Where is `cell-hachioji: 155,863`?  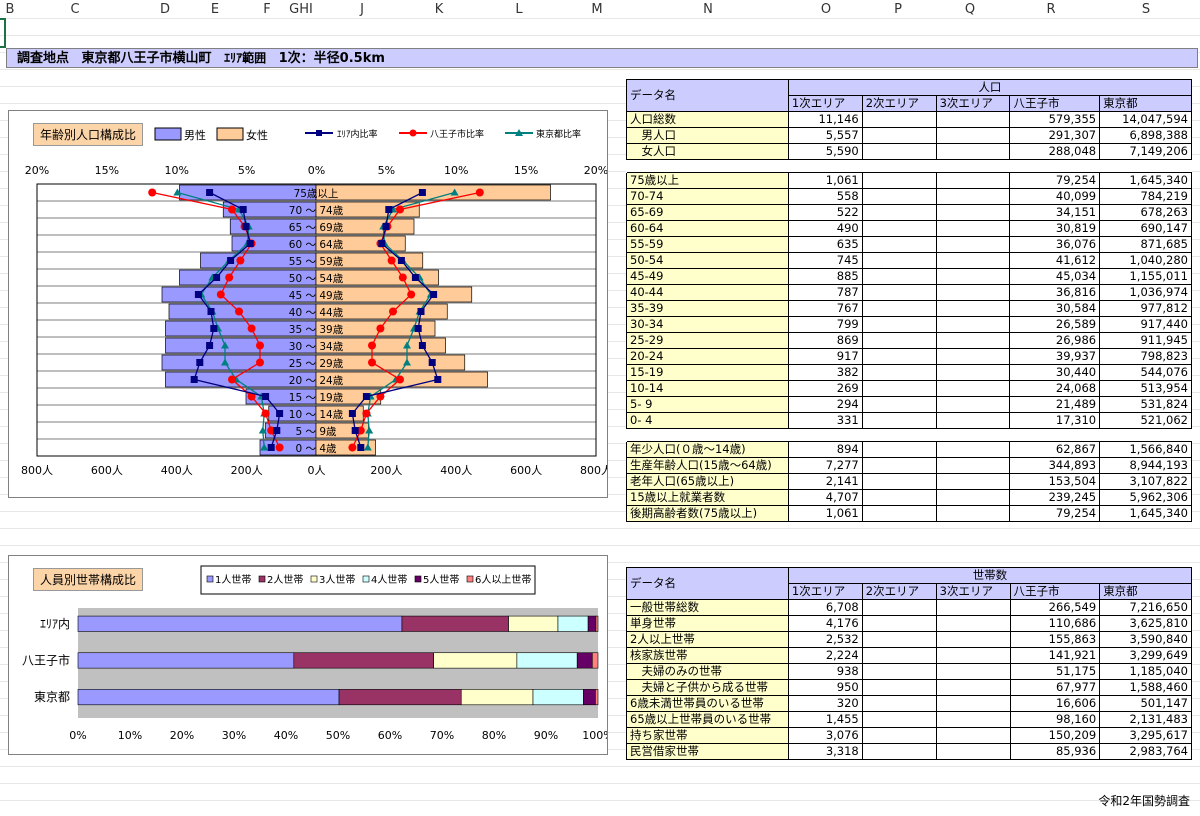 cell-hachioji: 155,863 is located at coordinates (1055, 639).